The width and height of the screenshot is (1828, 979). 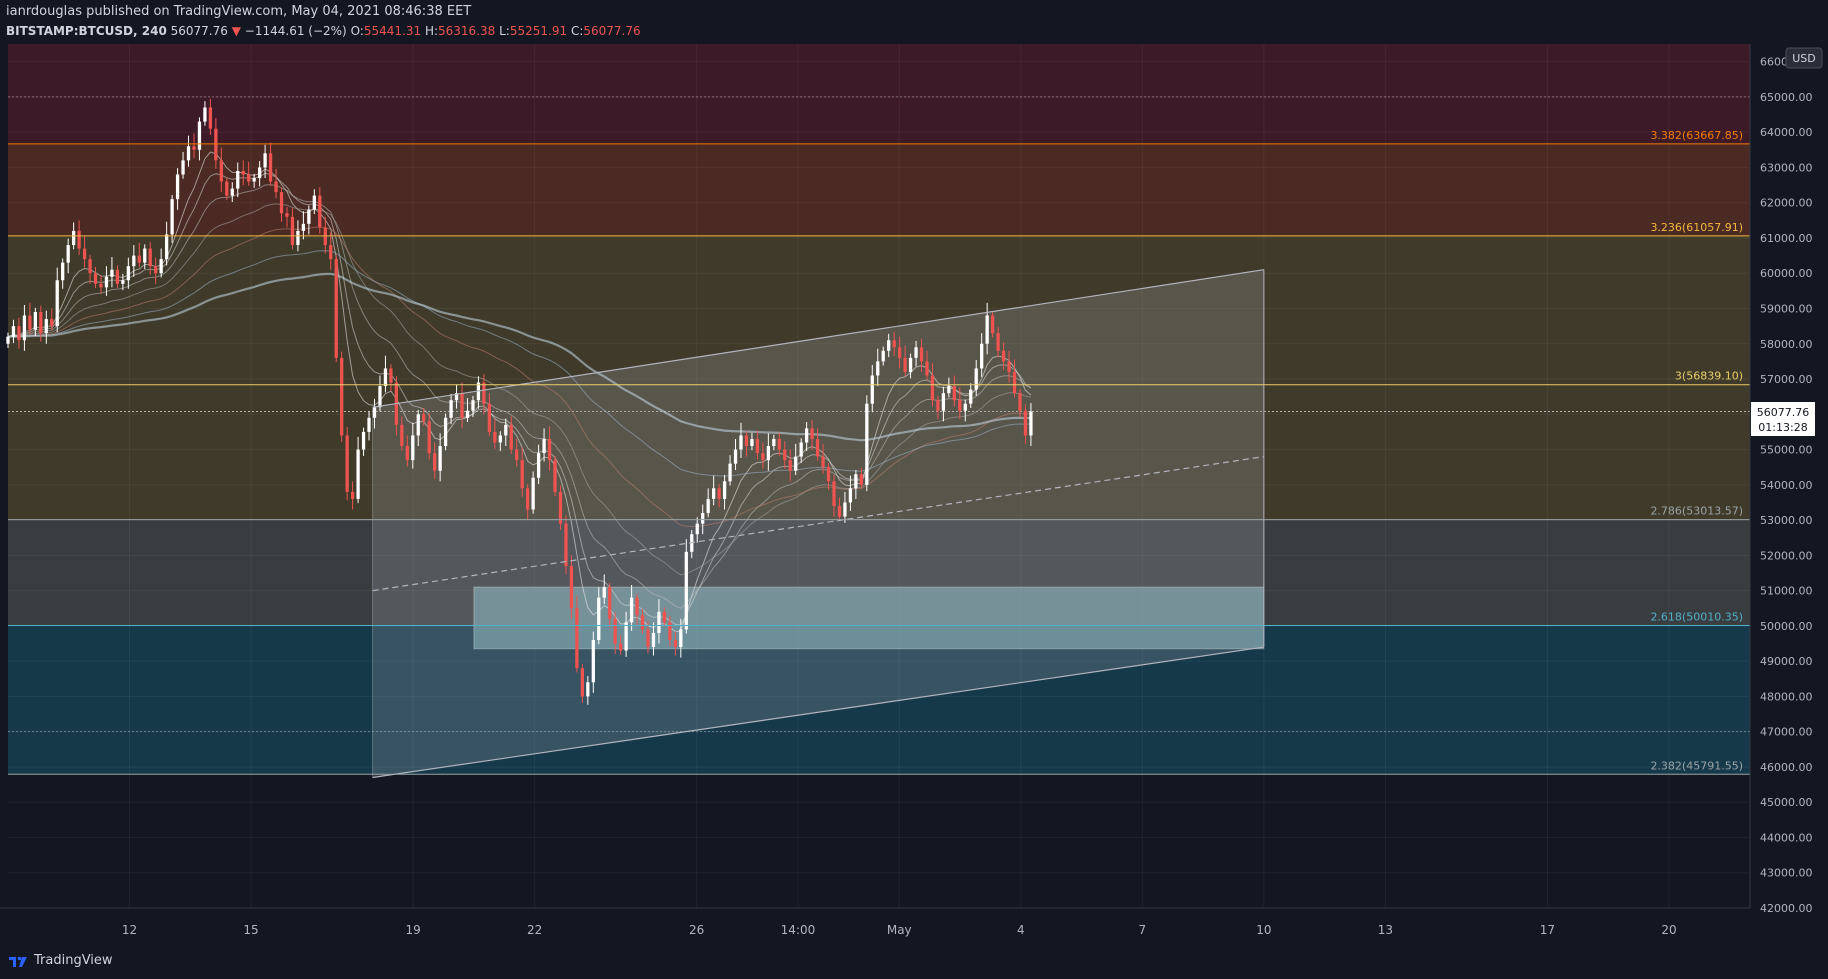 I want to click on price-tick-label: 63000.00, so click(x=1786, y=167).